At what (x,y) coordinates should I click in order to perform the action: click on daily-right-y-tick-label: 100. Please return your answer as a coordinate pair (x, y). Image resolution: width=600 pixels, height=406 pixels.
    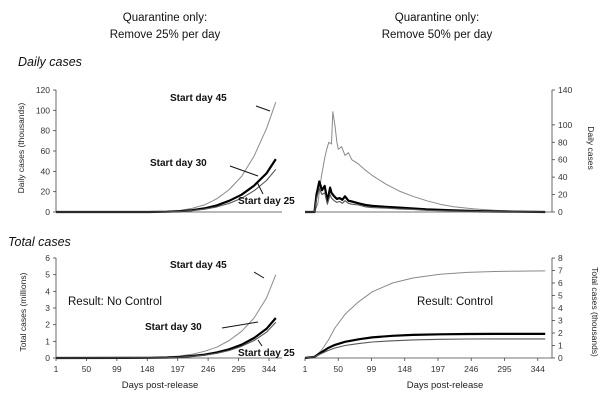
    Looking at the image, I should click on (565, 125).